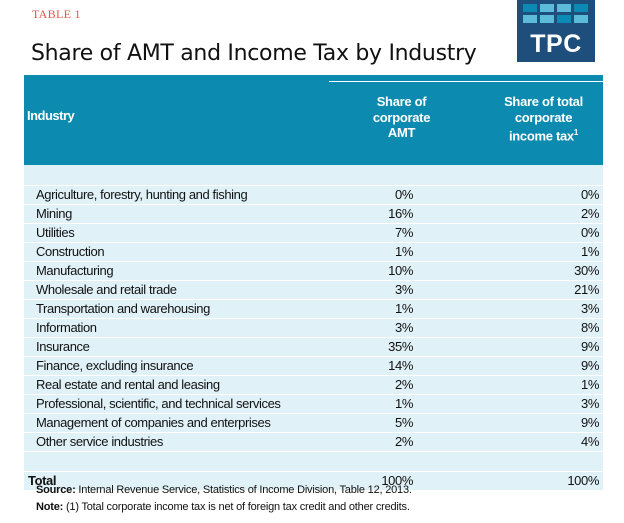 The width and height of the screenshot is (624, 523). I want to click on industry-name: Transportation and warehousing, so click(123, 308).